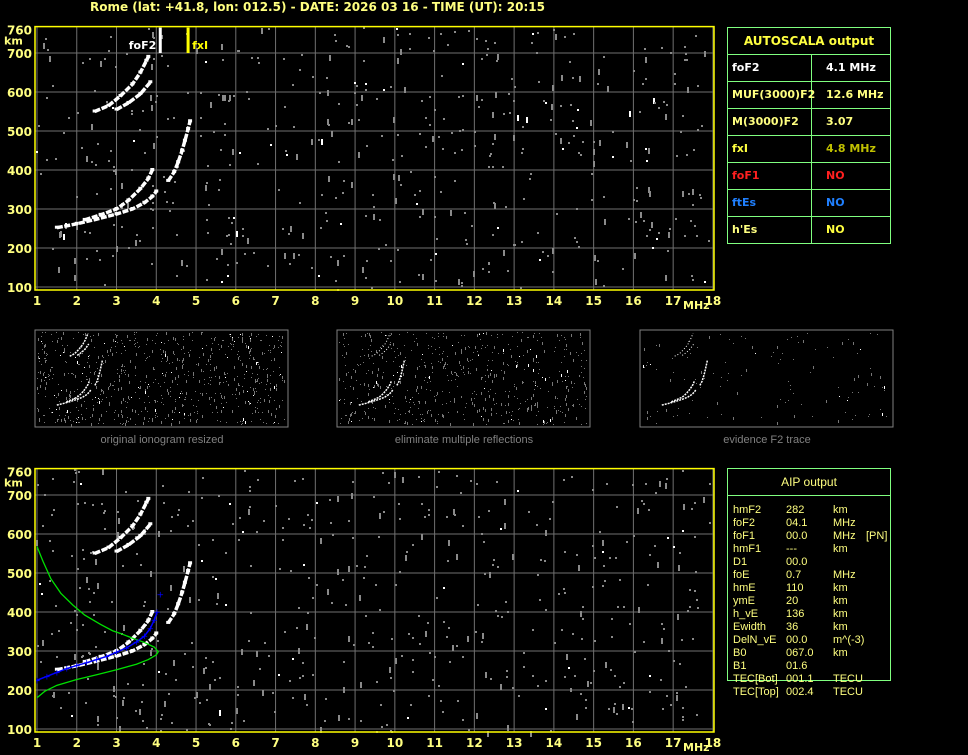 The width and height of the screenshot is (968, 755). What do you see at coordinates (840, 549) in the screenshot?
I see `aip-unit: km` at bounding box center [840, 549].